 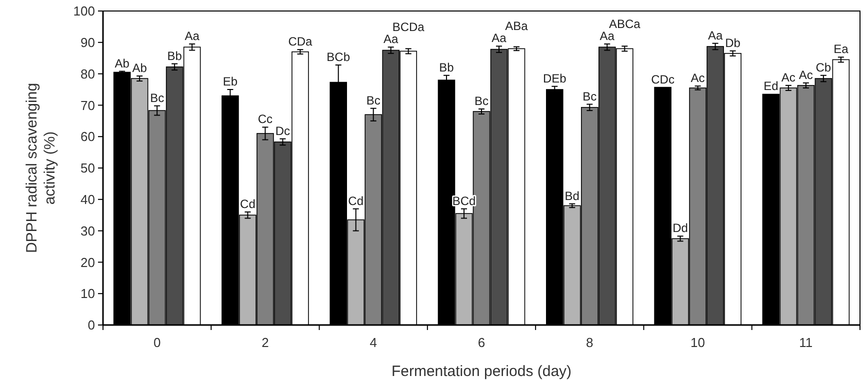 I want to click on data-label: ABCa, so click(x=624, y=23).